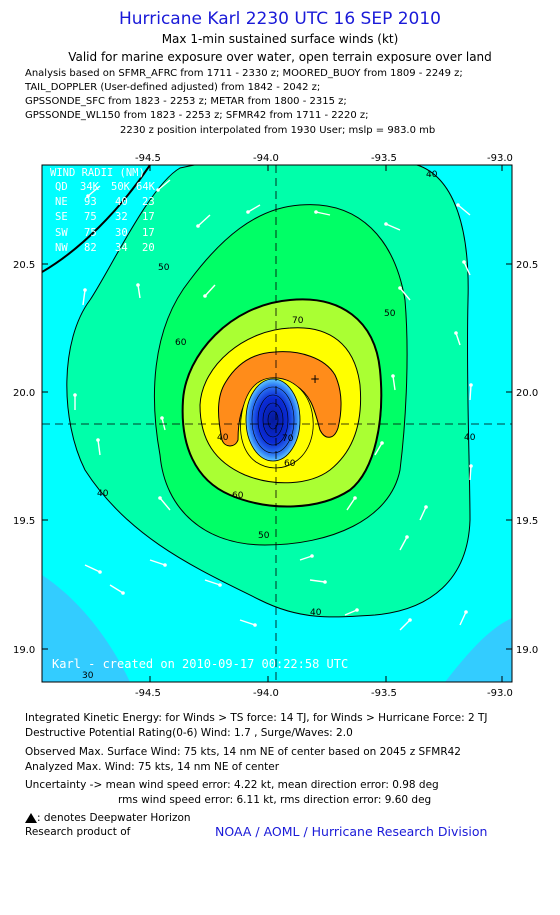 The width and height of the screenshot is (560, 915). What do you see at coordinates (61, 248) in the screenshot?
I see `radii-cell: NW` at bounding box center [61, 248].